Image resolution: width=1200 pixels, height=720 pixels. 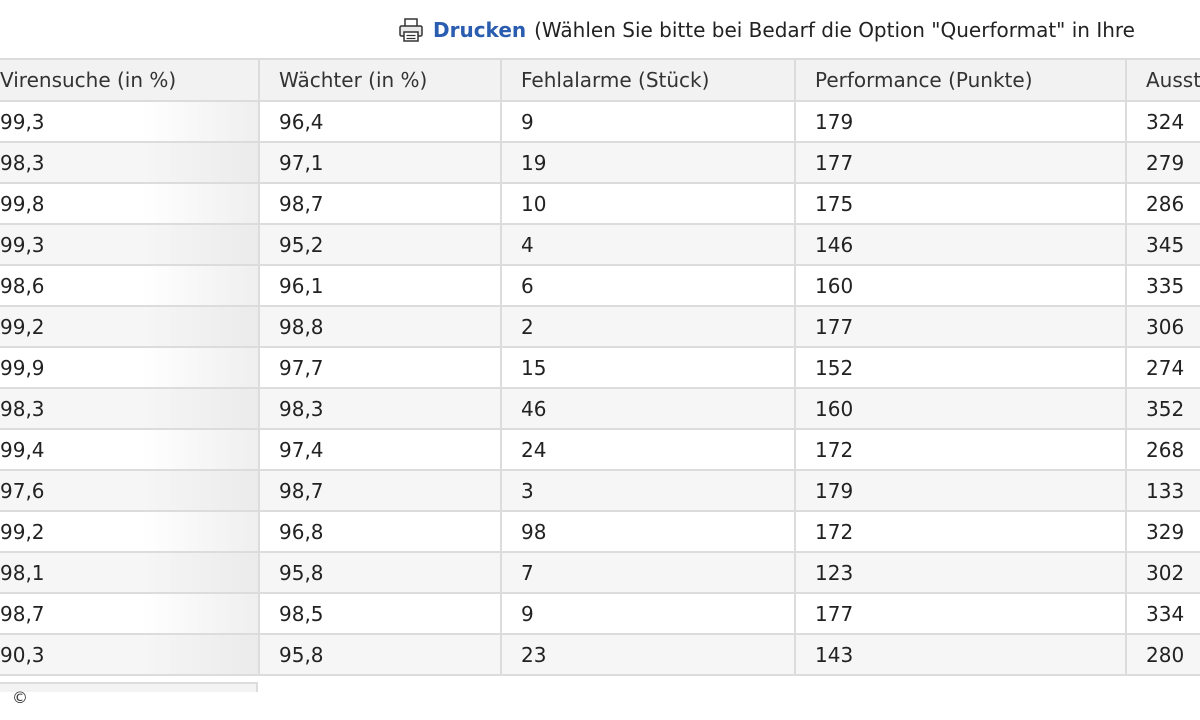 I want to click on table-cell: 2, so click(x=648, y=326).